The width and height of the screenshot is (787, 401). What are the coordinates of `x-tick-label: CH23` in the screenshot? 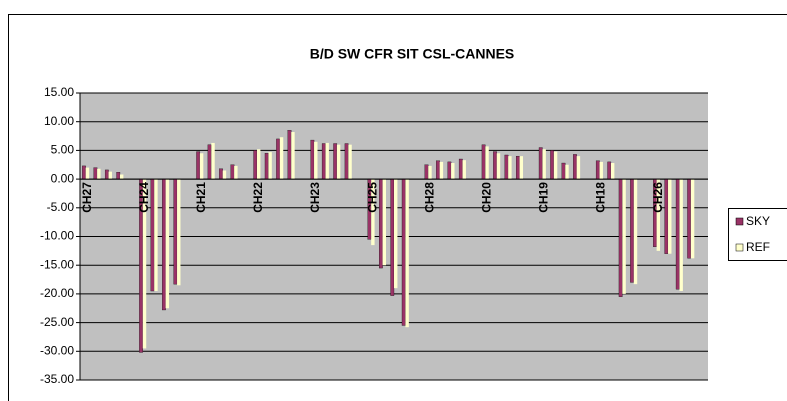 It's located at (315, 197).